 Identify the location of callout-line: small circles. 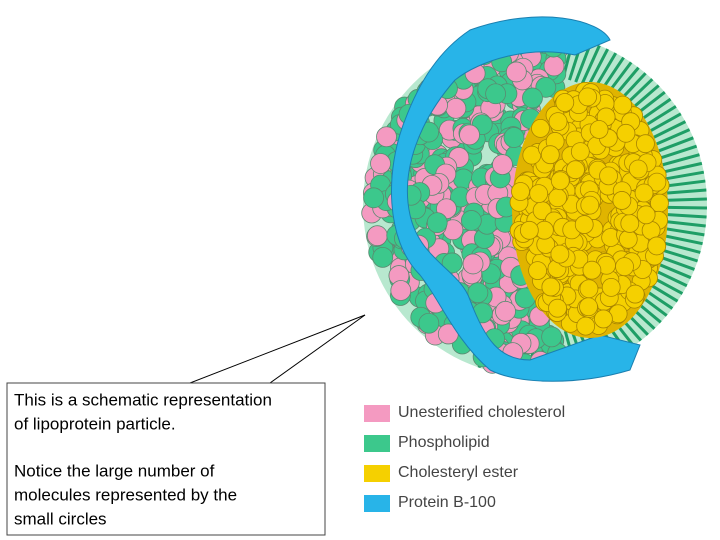
(60, 518).